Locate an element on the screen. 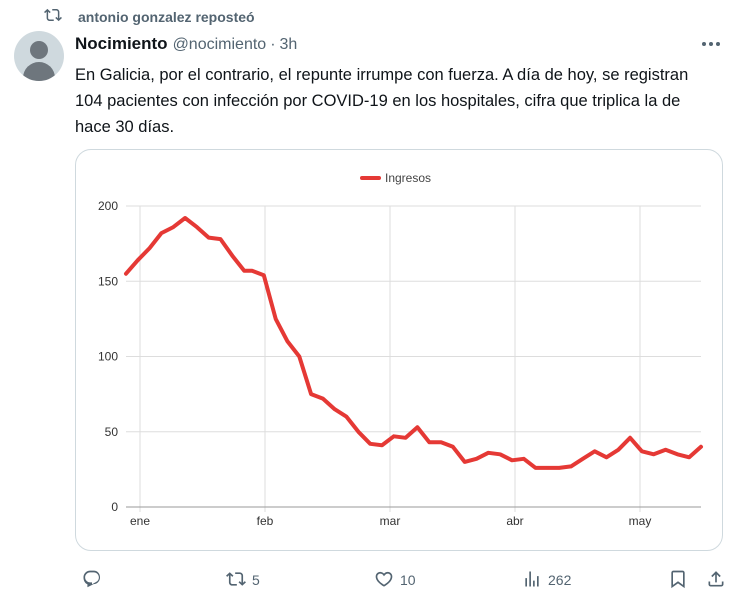  share-icon is located at coordinates (716, 580).